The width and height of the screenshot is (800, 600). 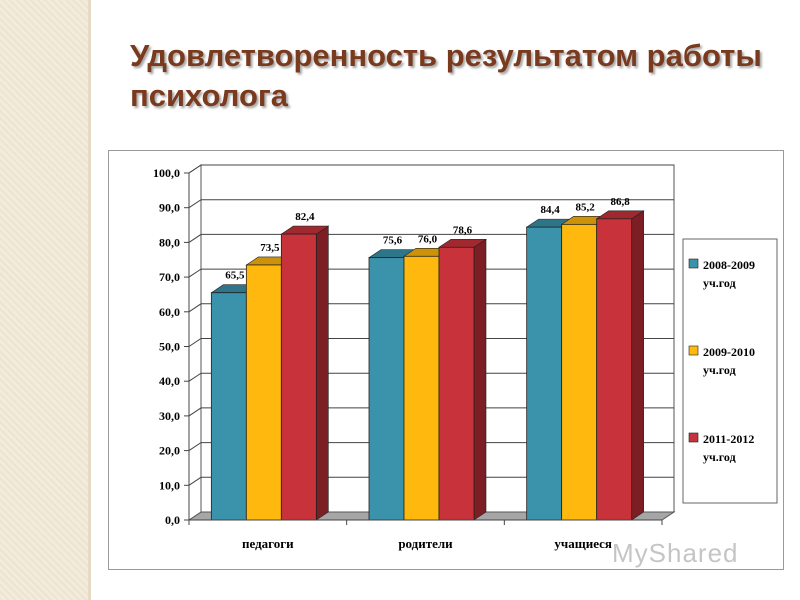 I want to click on data-label: 78,6, so click(x=463, y=230).